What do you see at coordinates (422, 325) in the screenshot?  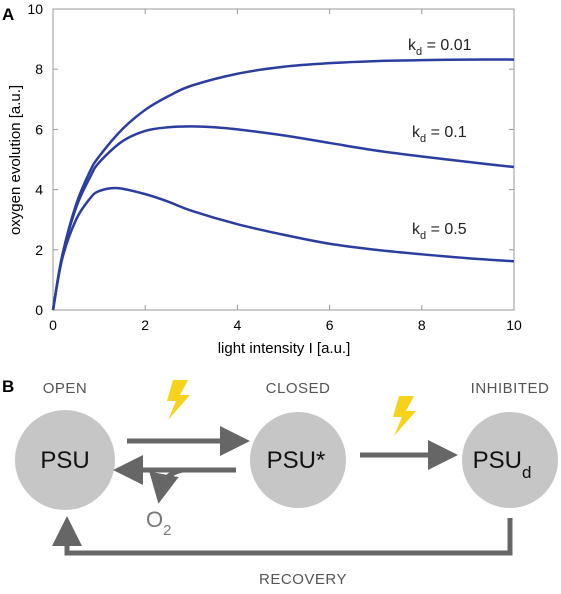 I see `x-tick-label: 8` at bounding box center [422, 325].